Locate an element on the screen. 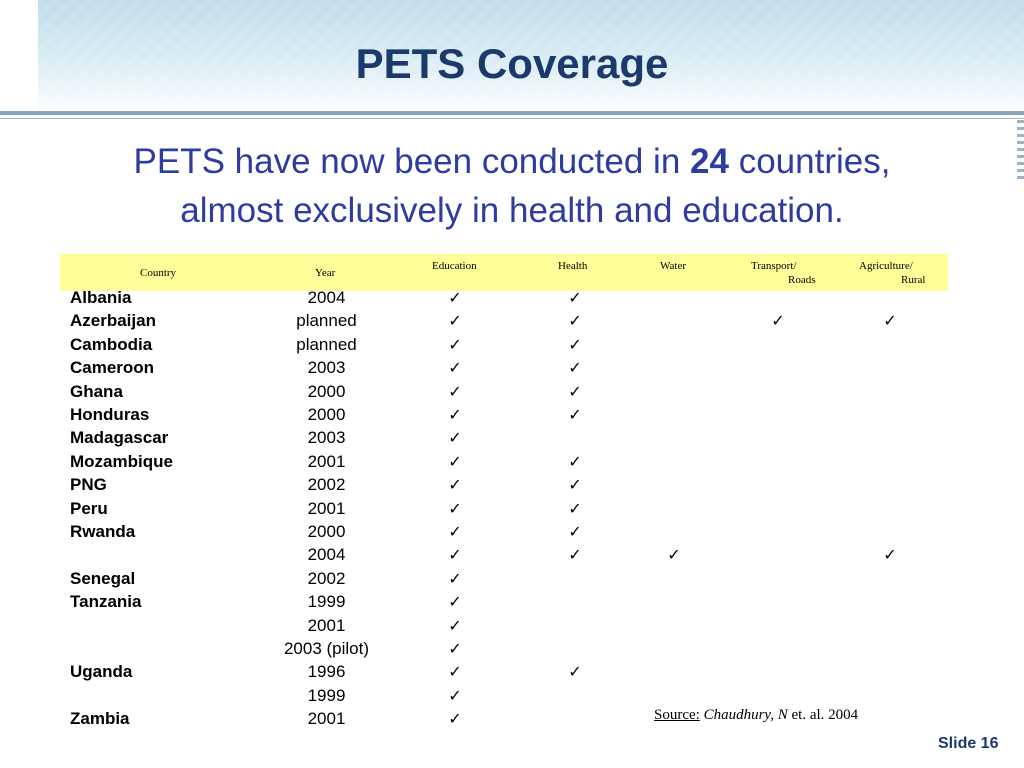  cell-year: 2003 (pilot) is located at coordinates (326, 648).